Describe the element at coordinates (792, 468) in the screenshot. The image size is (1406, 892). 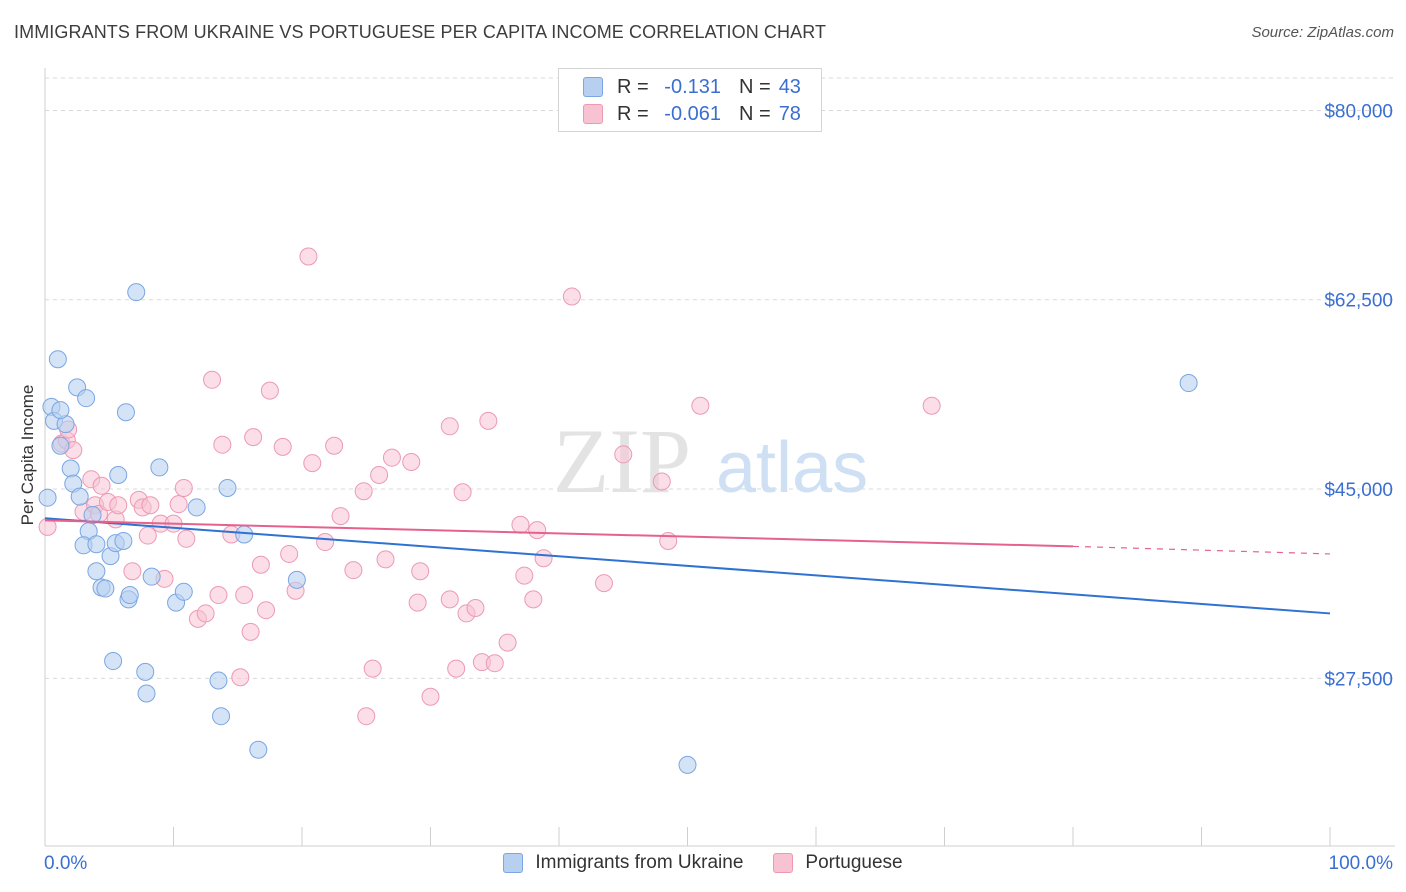
I see `watermark-atlas: atlas` at that location.